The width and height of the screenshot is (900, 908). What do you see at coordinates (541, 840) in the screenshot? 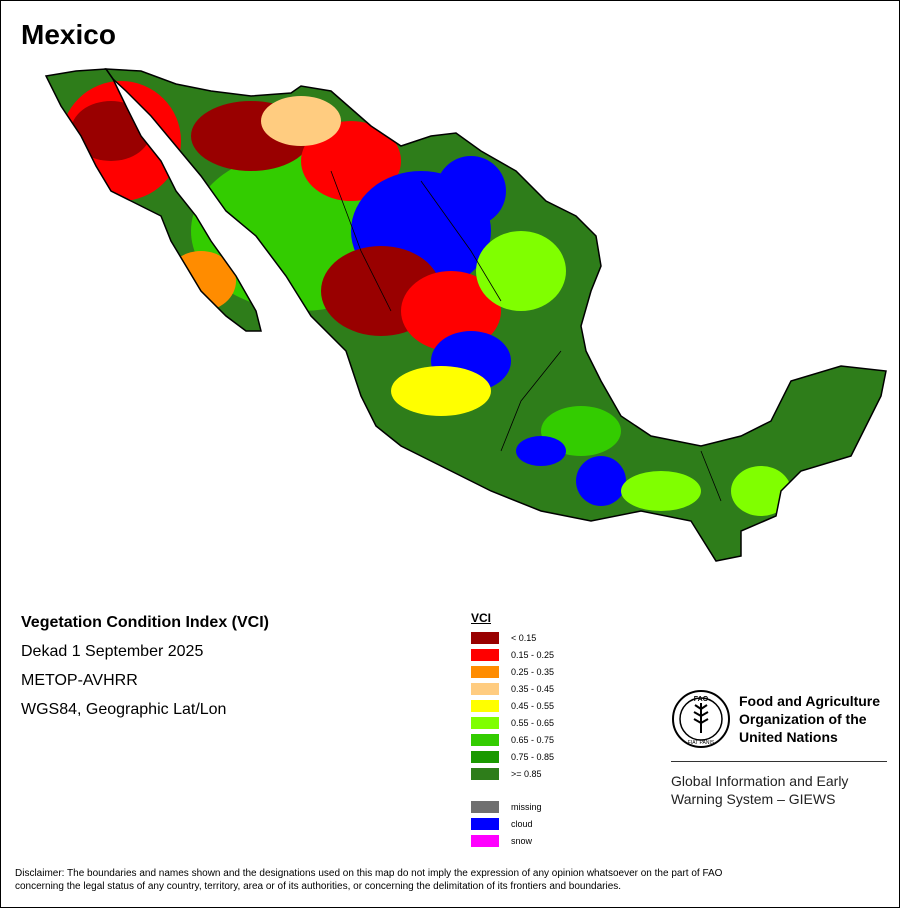
I see `legend-item: snow` at bounding box center [541, 840].